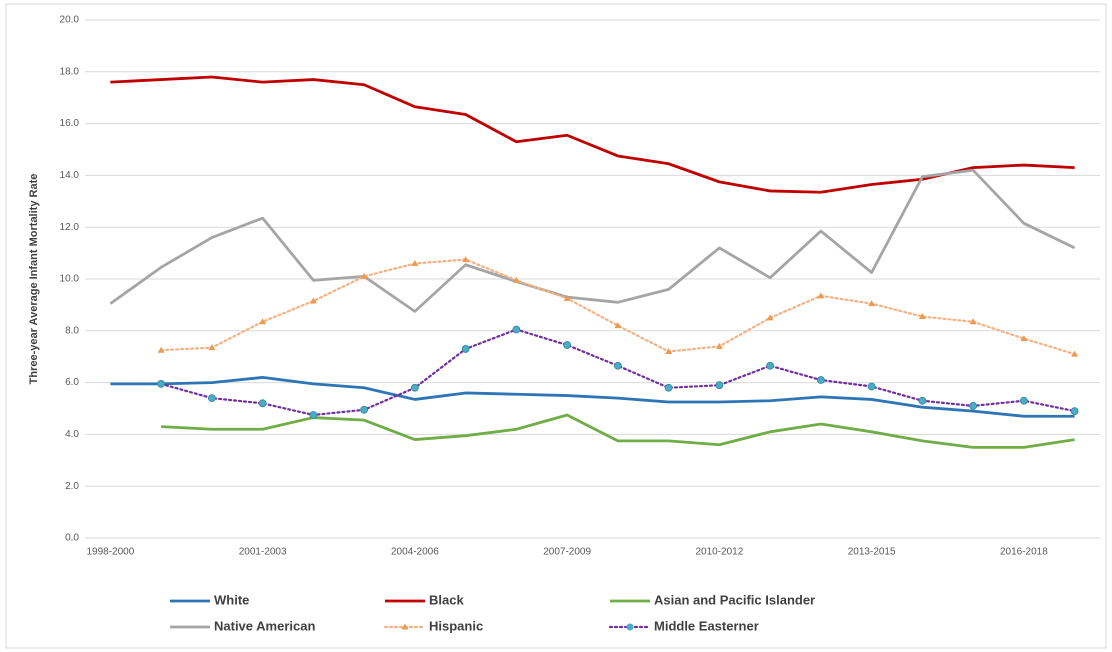  What do you see at coordinates (456, 625) in the screenshot?
I see `legend-label: Hispanic` at bounding box center [456, 625].